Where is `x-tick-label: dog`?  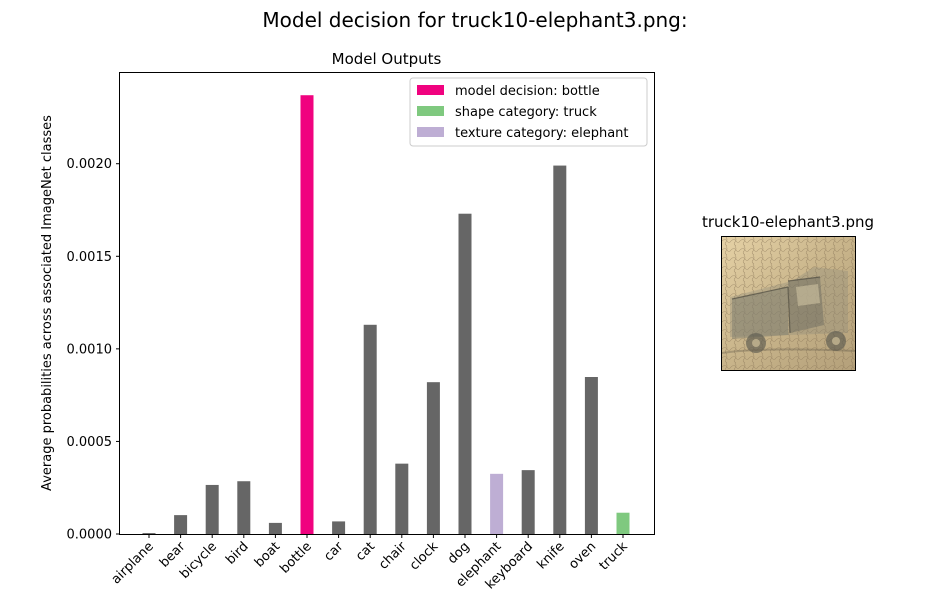
x-tick-label: dog is located at coordinates (459, 553).